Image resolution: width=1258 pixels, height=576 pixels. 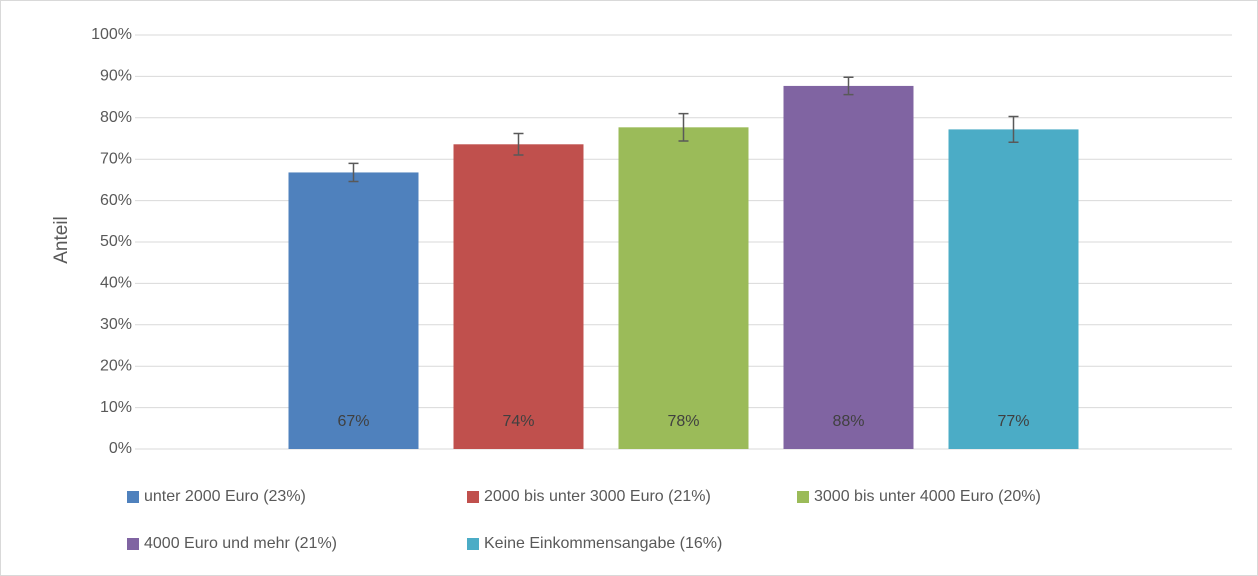 I want to click on legend-label: unter 2000 Euro (23%), so click(x=225, y=496).